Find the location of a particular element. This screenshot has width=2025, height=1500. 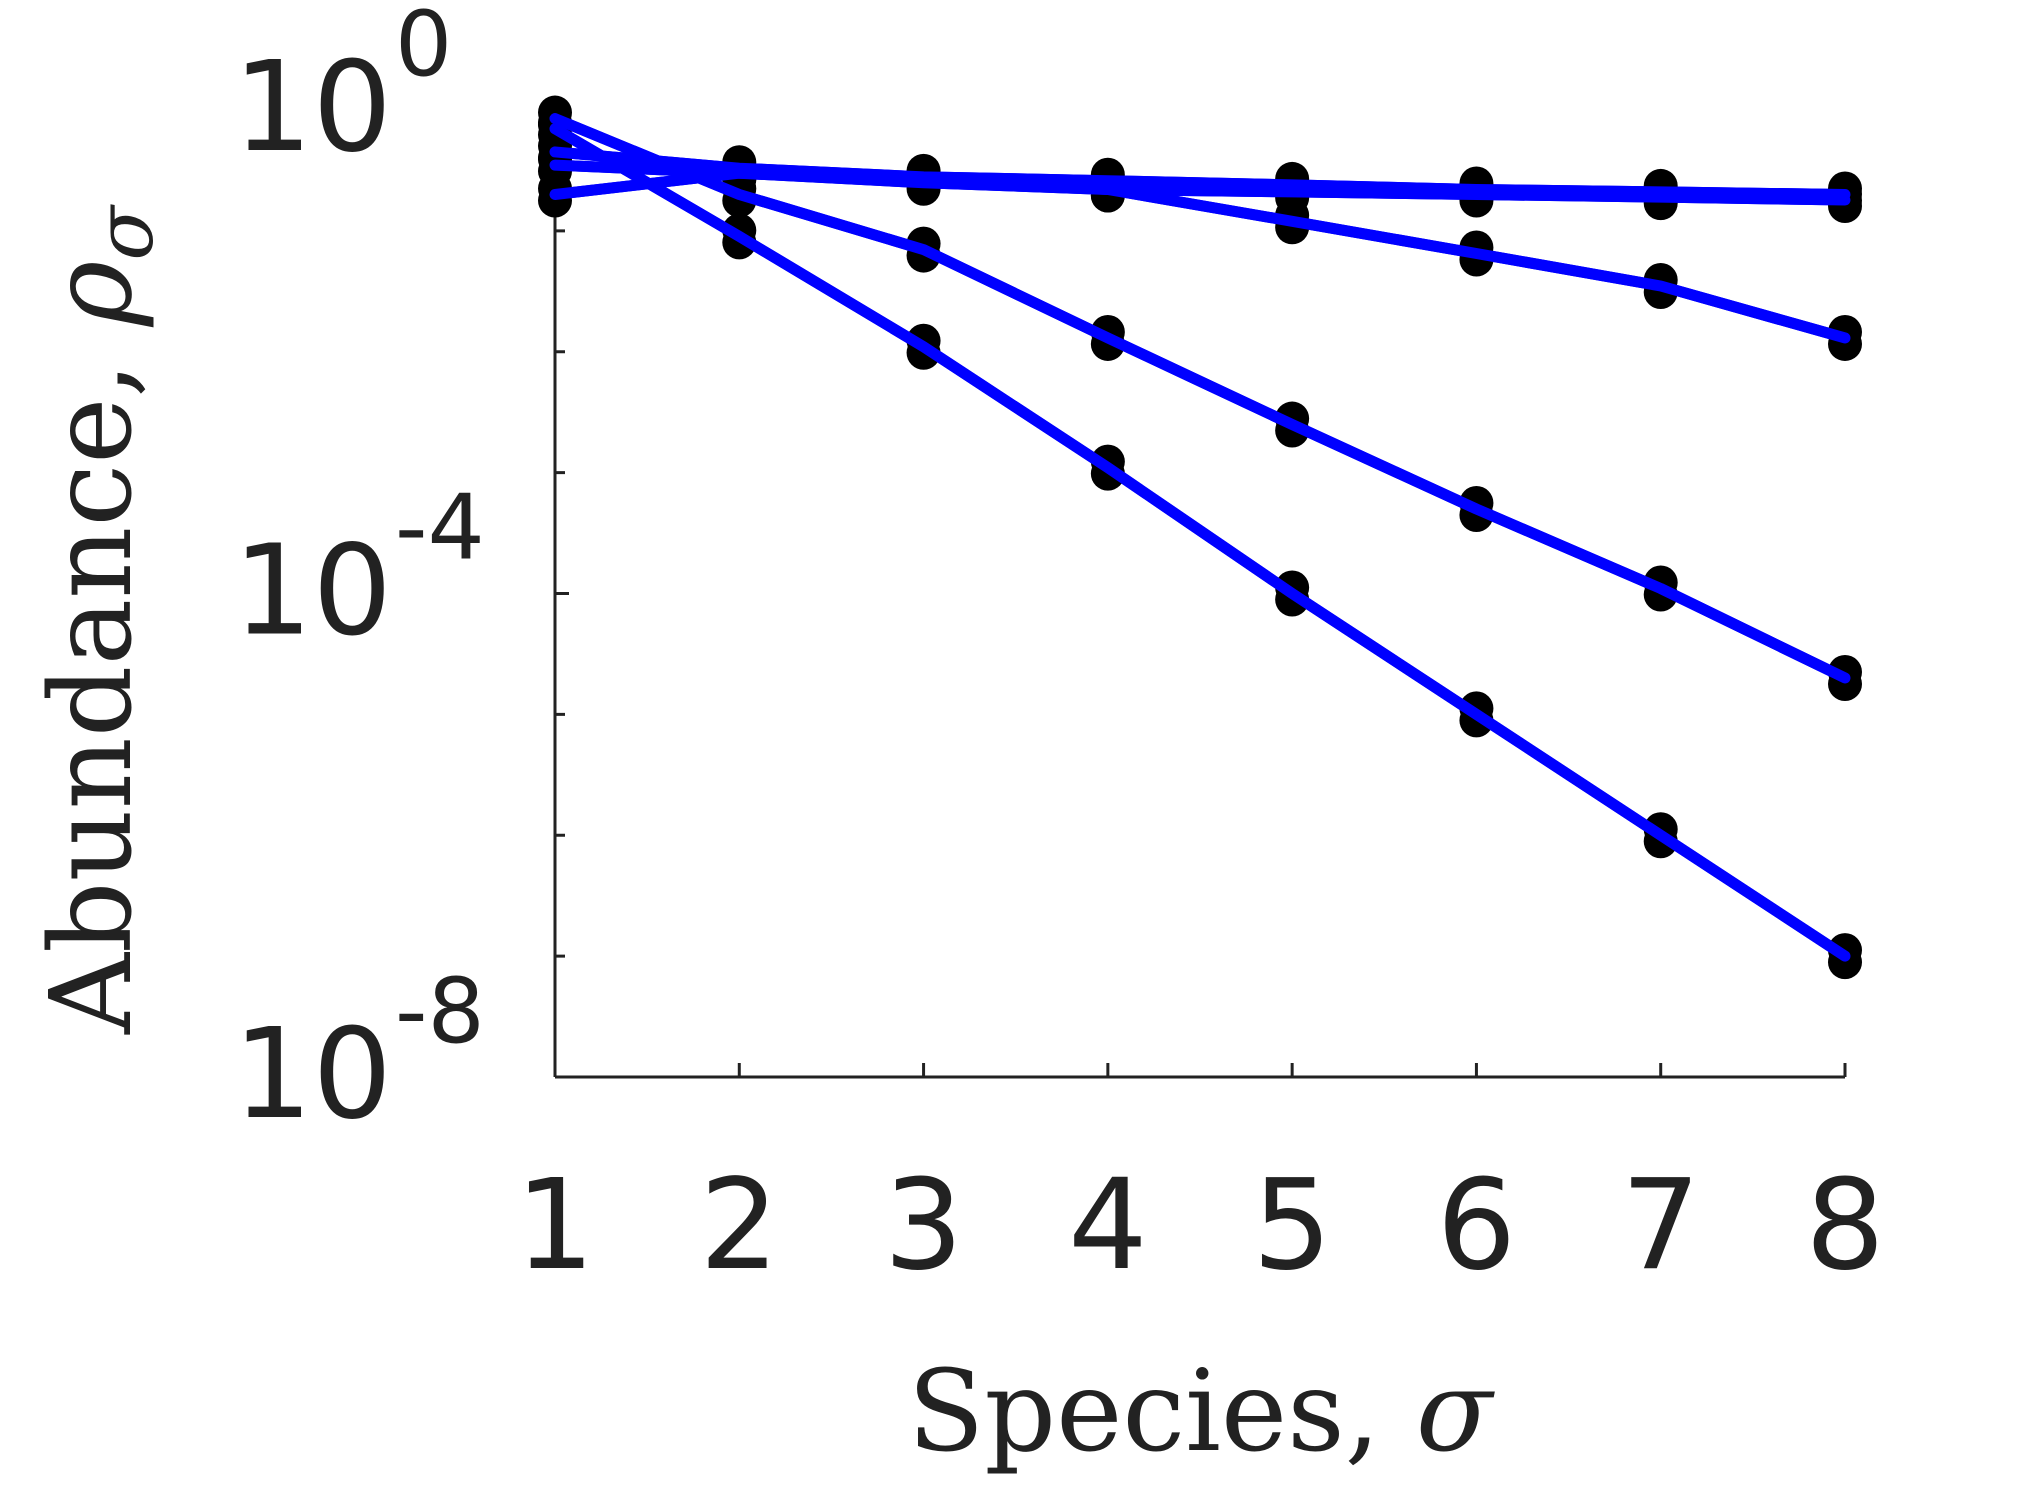

x-tick-label: 1 is located at coordinates (555, 1225).